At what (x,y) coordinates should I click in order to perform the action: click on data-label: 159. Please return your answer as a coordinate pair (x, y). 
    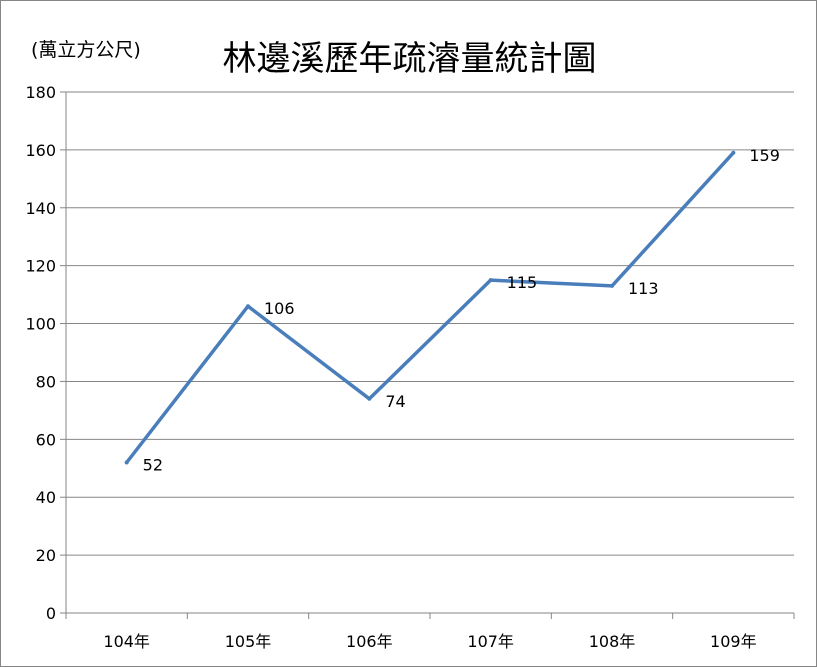
    Looking at the image, I should click on (764, 155).